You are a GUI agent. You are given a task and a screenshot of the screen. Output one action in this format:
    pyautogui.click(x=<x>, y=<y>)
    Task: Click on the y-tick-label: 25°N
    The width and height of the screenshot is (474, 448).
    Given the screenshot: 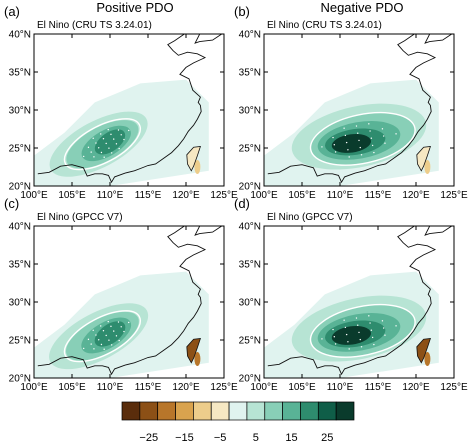 What is the action you would take?
    pyautogui.click(x=250, y=341)
    